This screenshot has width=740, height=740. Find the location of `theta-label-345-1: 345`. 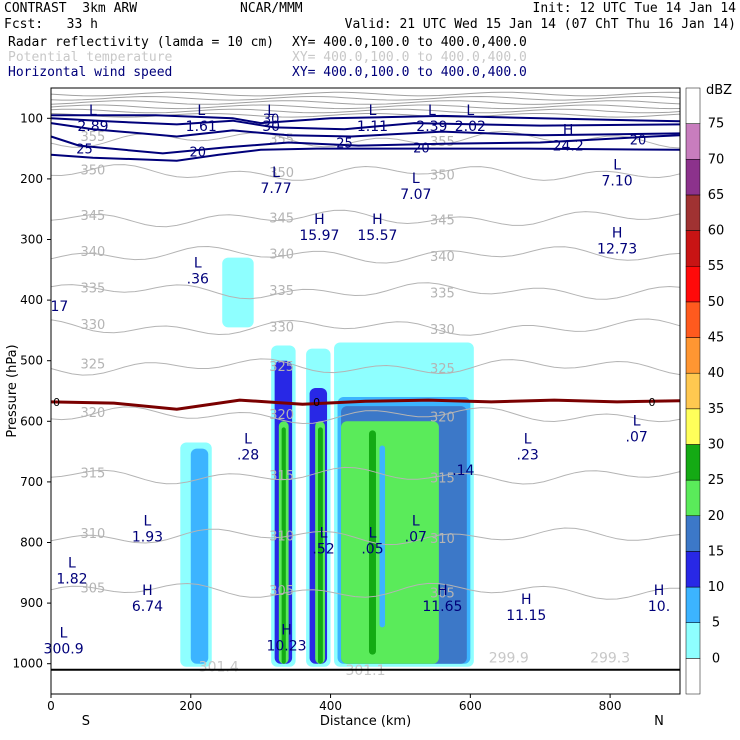

theta-label-345-1: 345 is located at coordinates (281, 218).